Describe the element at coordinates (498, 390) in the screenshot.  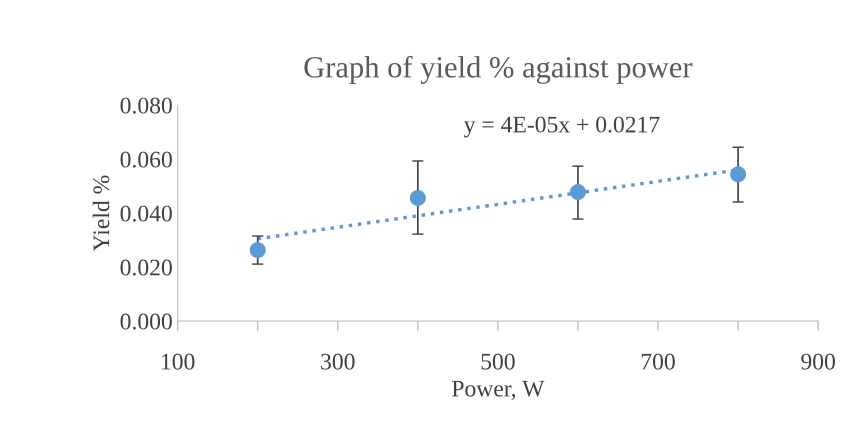
I see `x-axis-title: Power, W` at that location.